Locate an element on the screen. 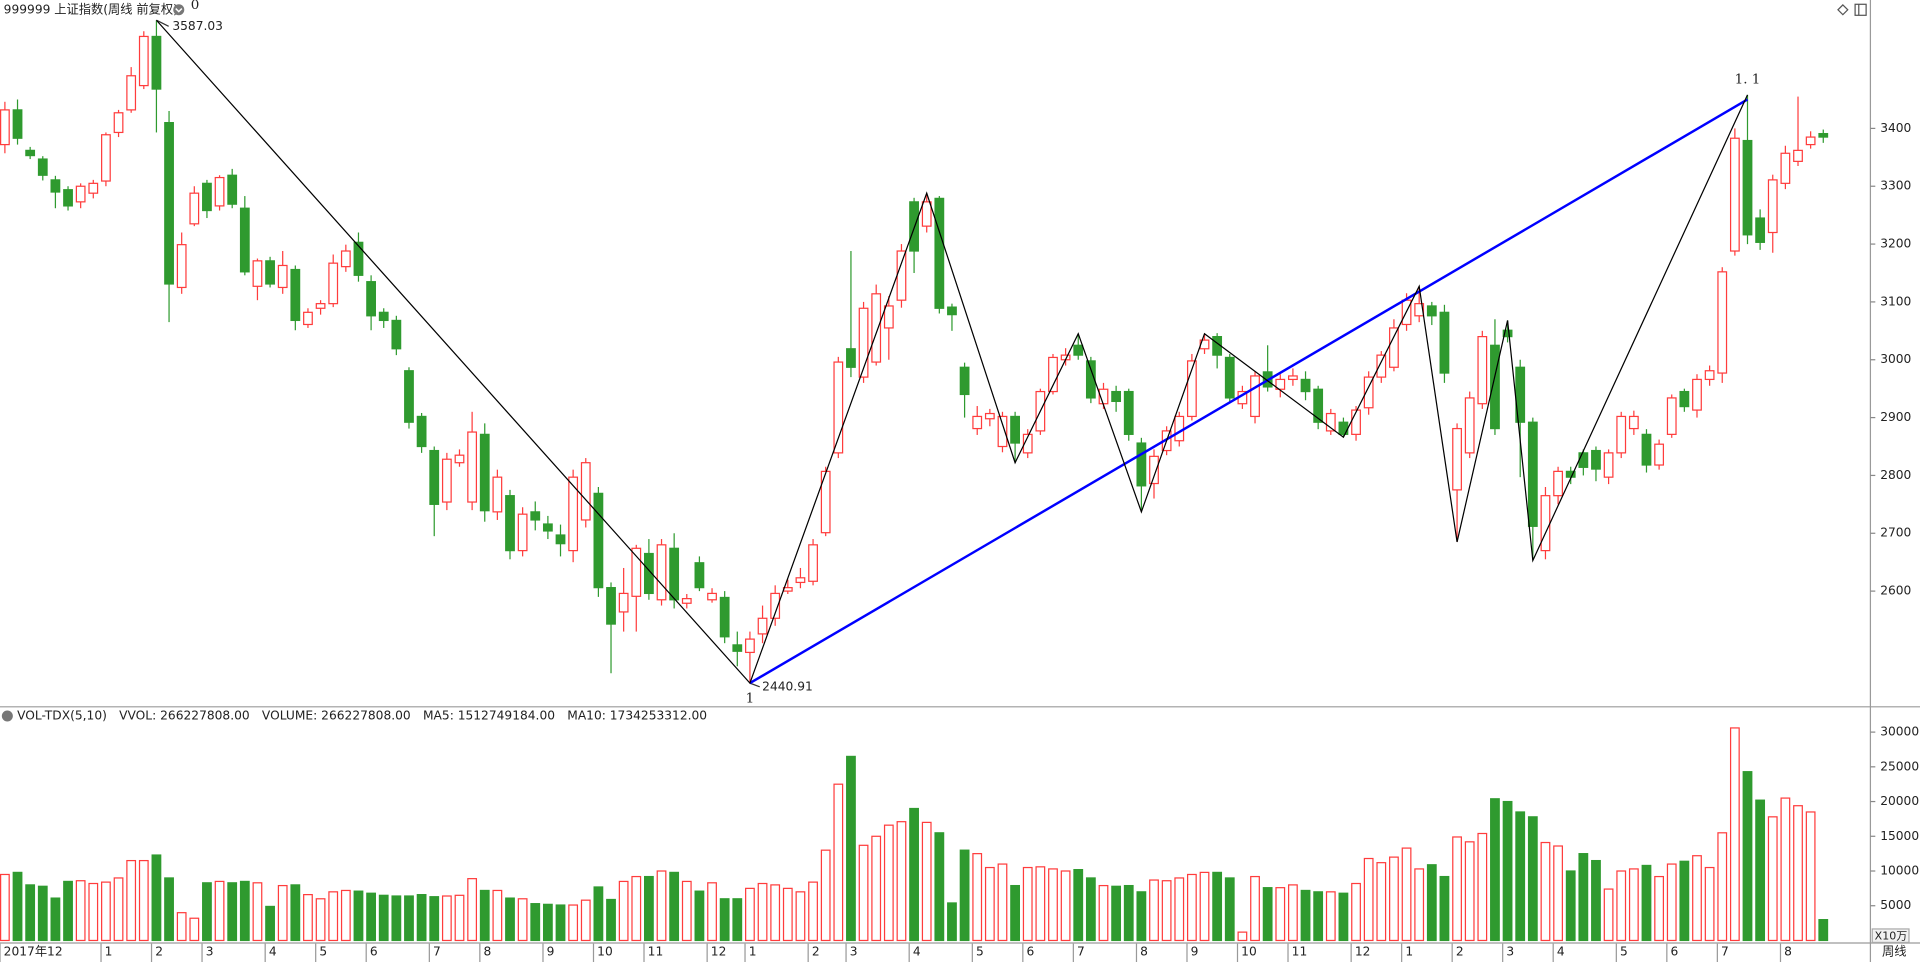  y-tick-label: 2900 is located at coordinates (1895, 417).